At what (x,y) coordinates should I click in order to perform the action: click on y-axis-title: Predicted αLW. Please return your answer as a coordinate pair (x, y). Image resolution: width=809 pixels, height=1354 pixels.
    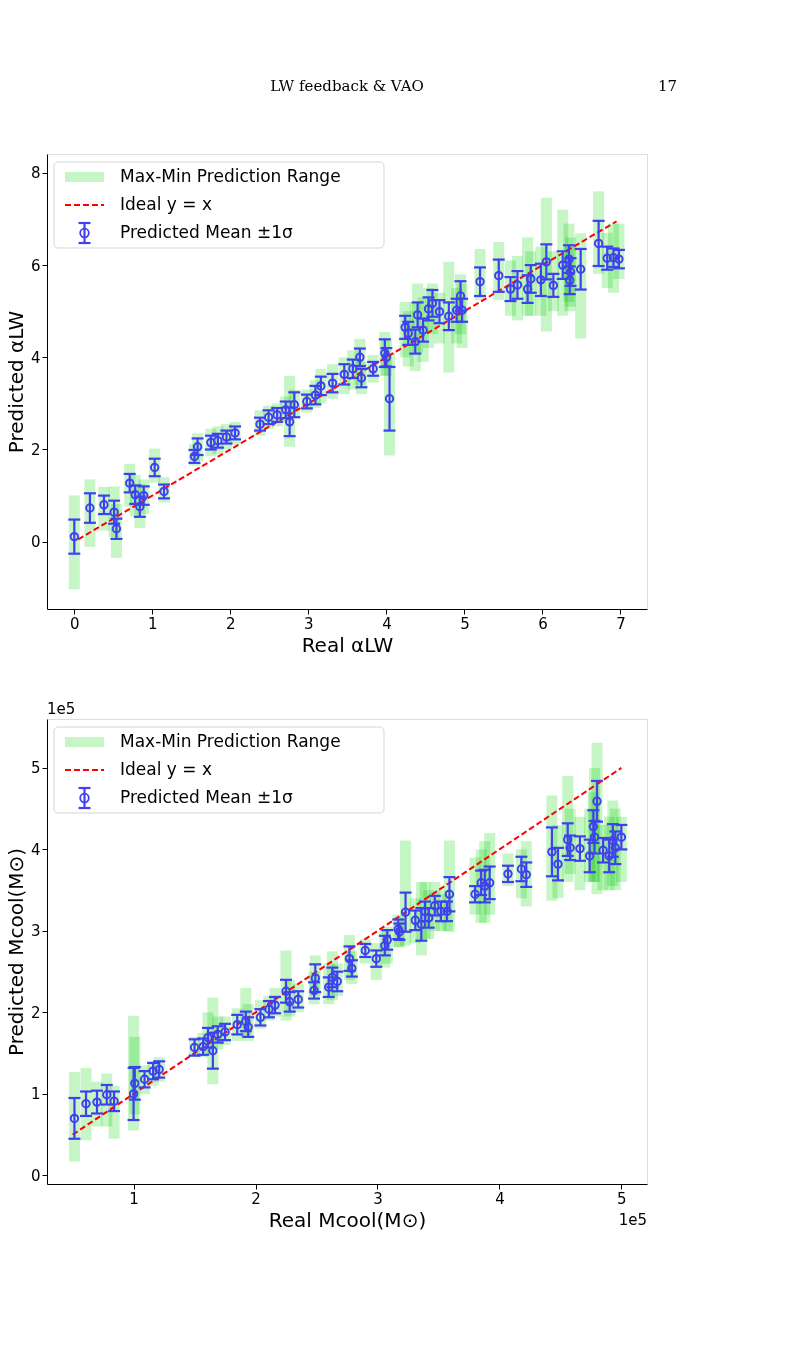
    Looking at the image, I should click on (15, 382).